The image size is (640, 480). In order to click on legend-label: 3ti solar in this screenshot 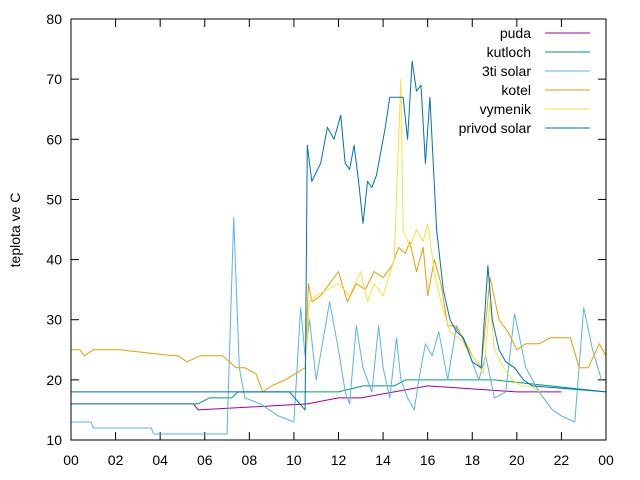, I will do `click(506, 71)`.